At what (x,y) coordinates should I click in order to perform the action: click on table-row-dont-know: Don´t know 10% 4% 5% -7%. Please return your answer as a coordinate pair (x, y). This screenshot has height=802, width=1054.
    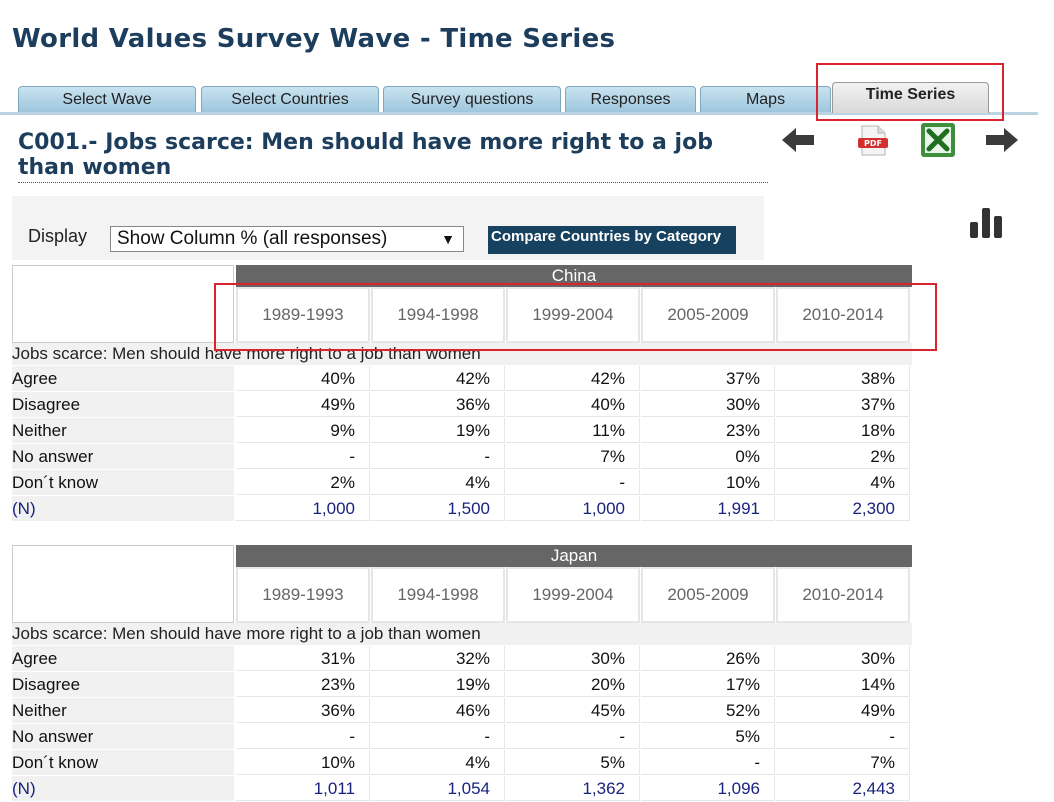
    Looking at the image, I should click on (462, 763).